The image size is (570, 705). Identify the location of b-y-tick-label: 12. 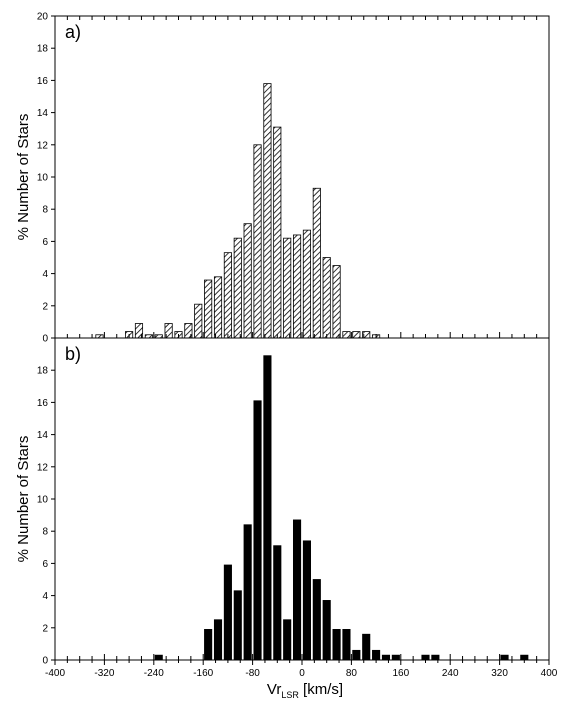
(43, 467).